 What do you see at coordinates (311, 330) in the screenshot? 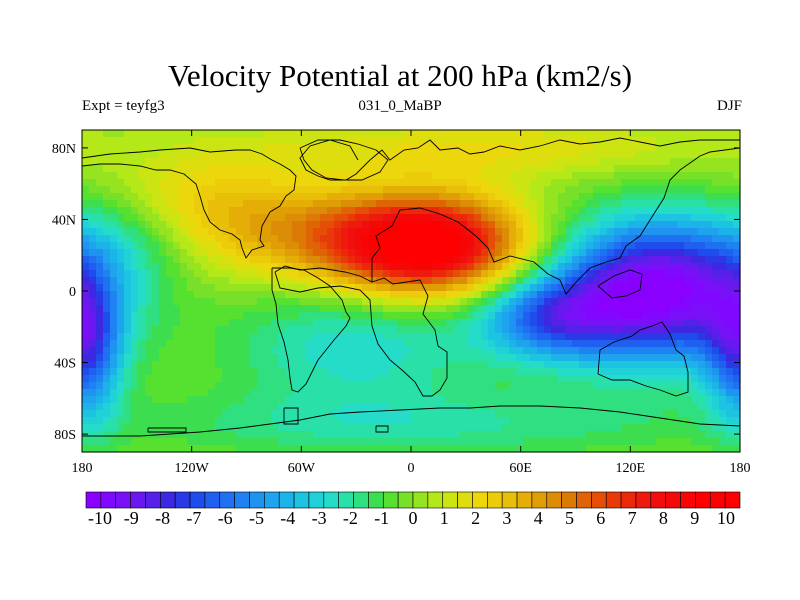
I see `coast-south-america` at bounding box center [311, 330].